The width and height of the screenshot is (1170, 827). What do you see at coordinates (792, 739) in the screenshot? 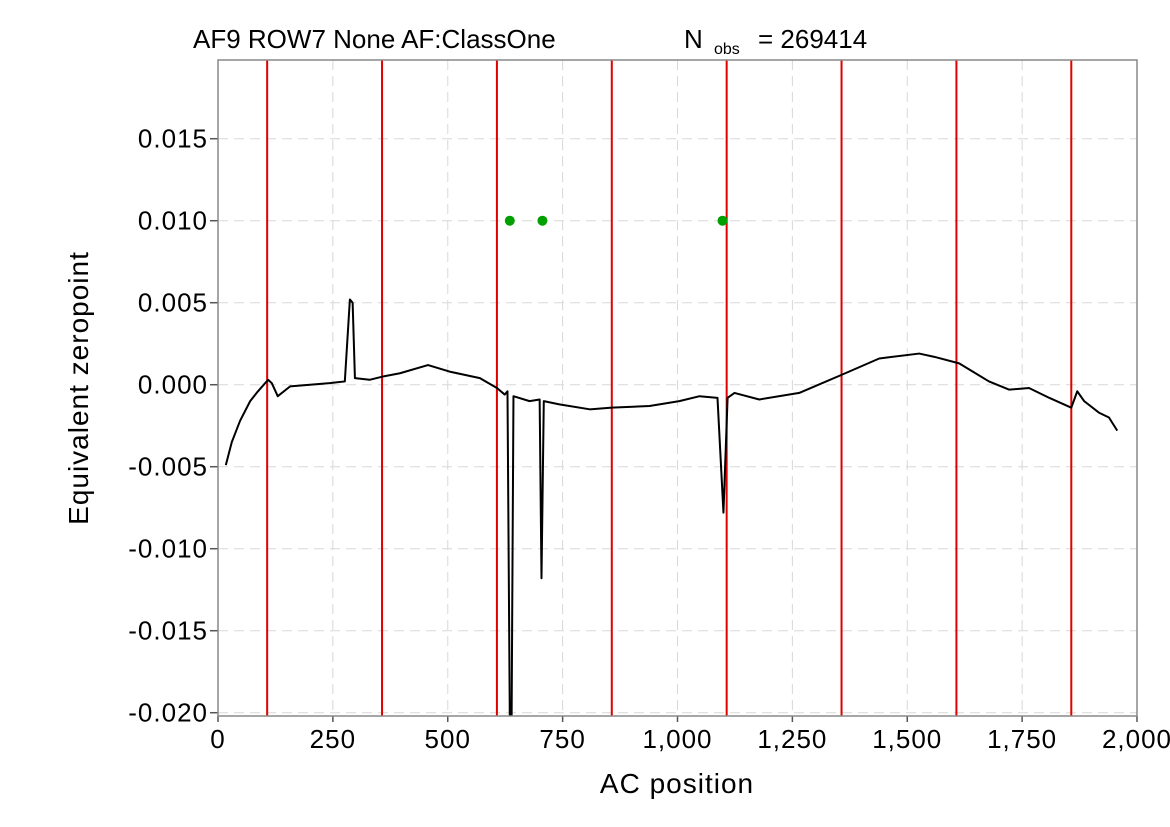
I see `x-tick-label: 1,250` at bounding box center [792, 739].